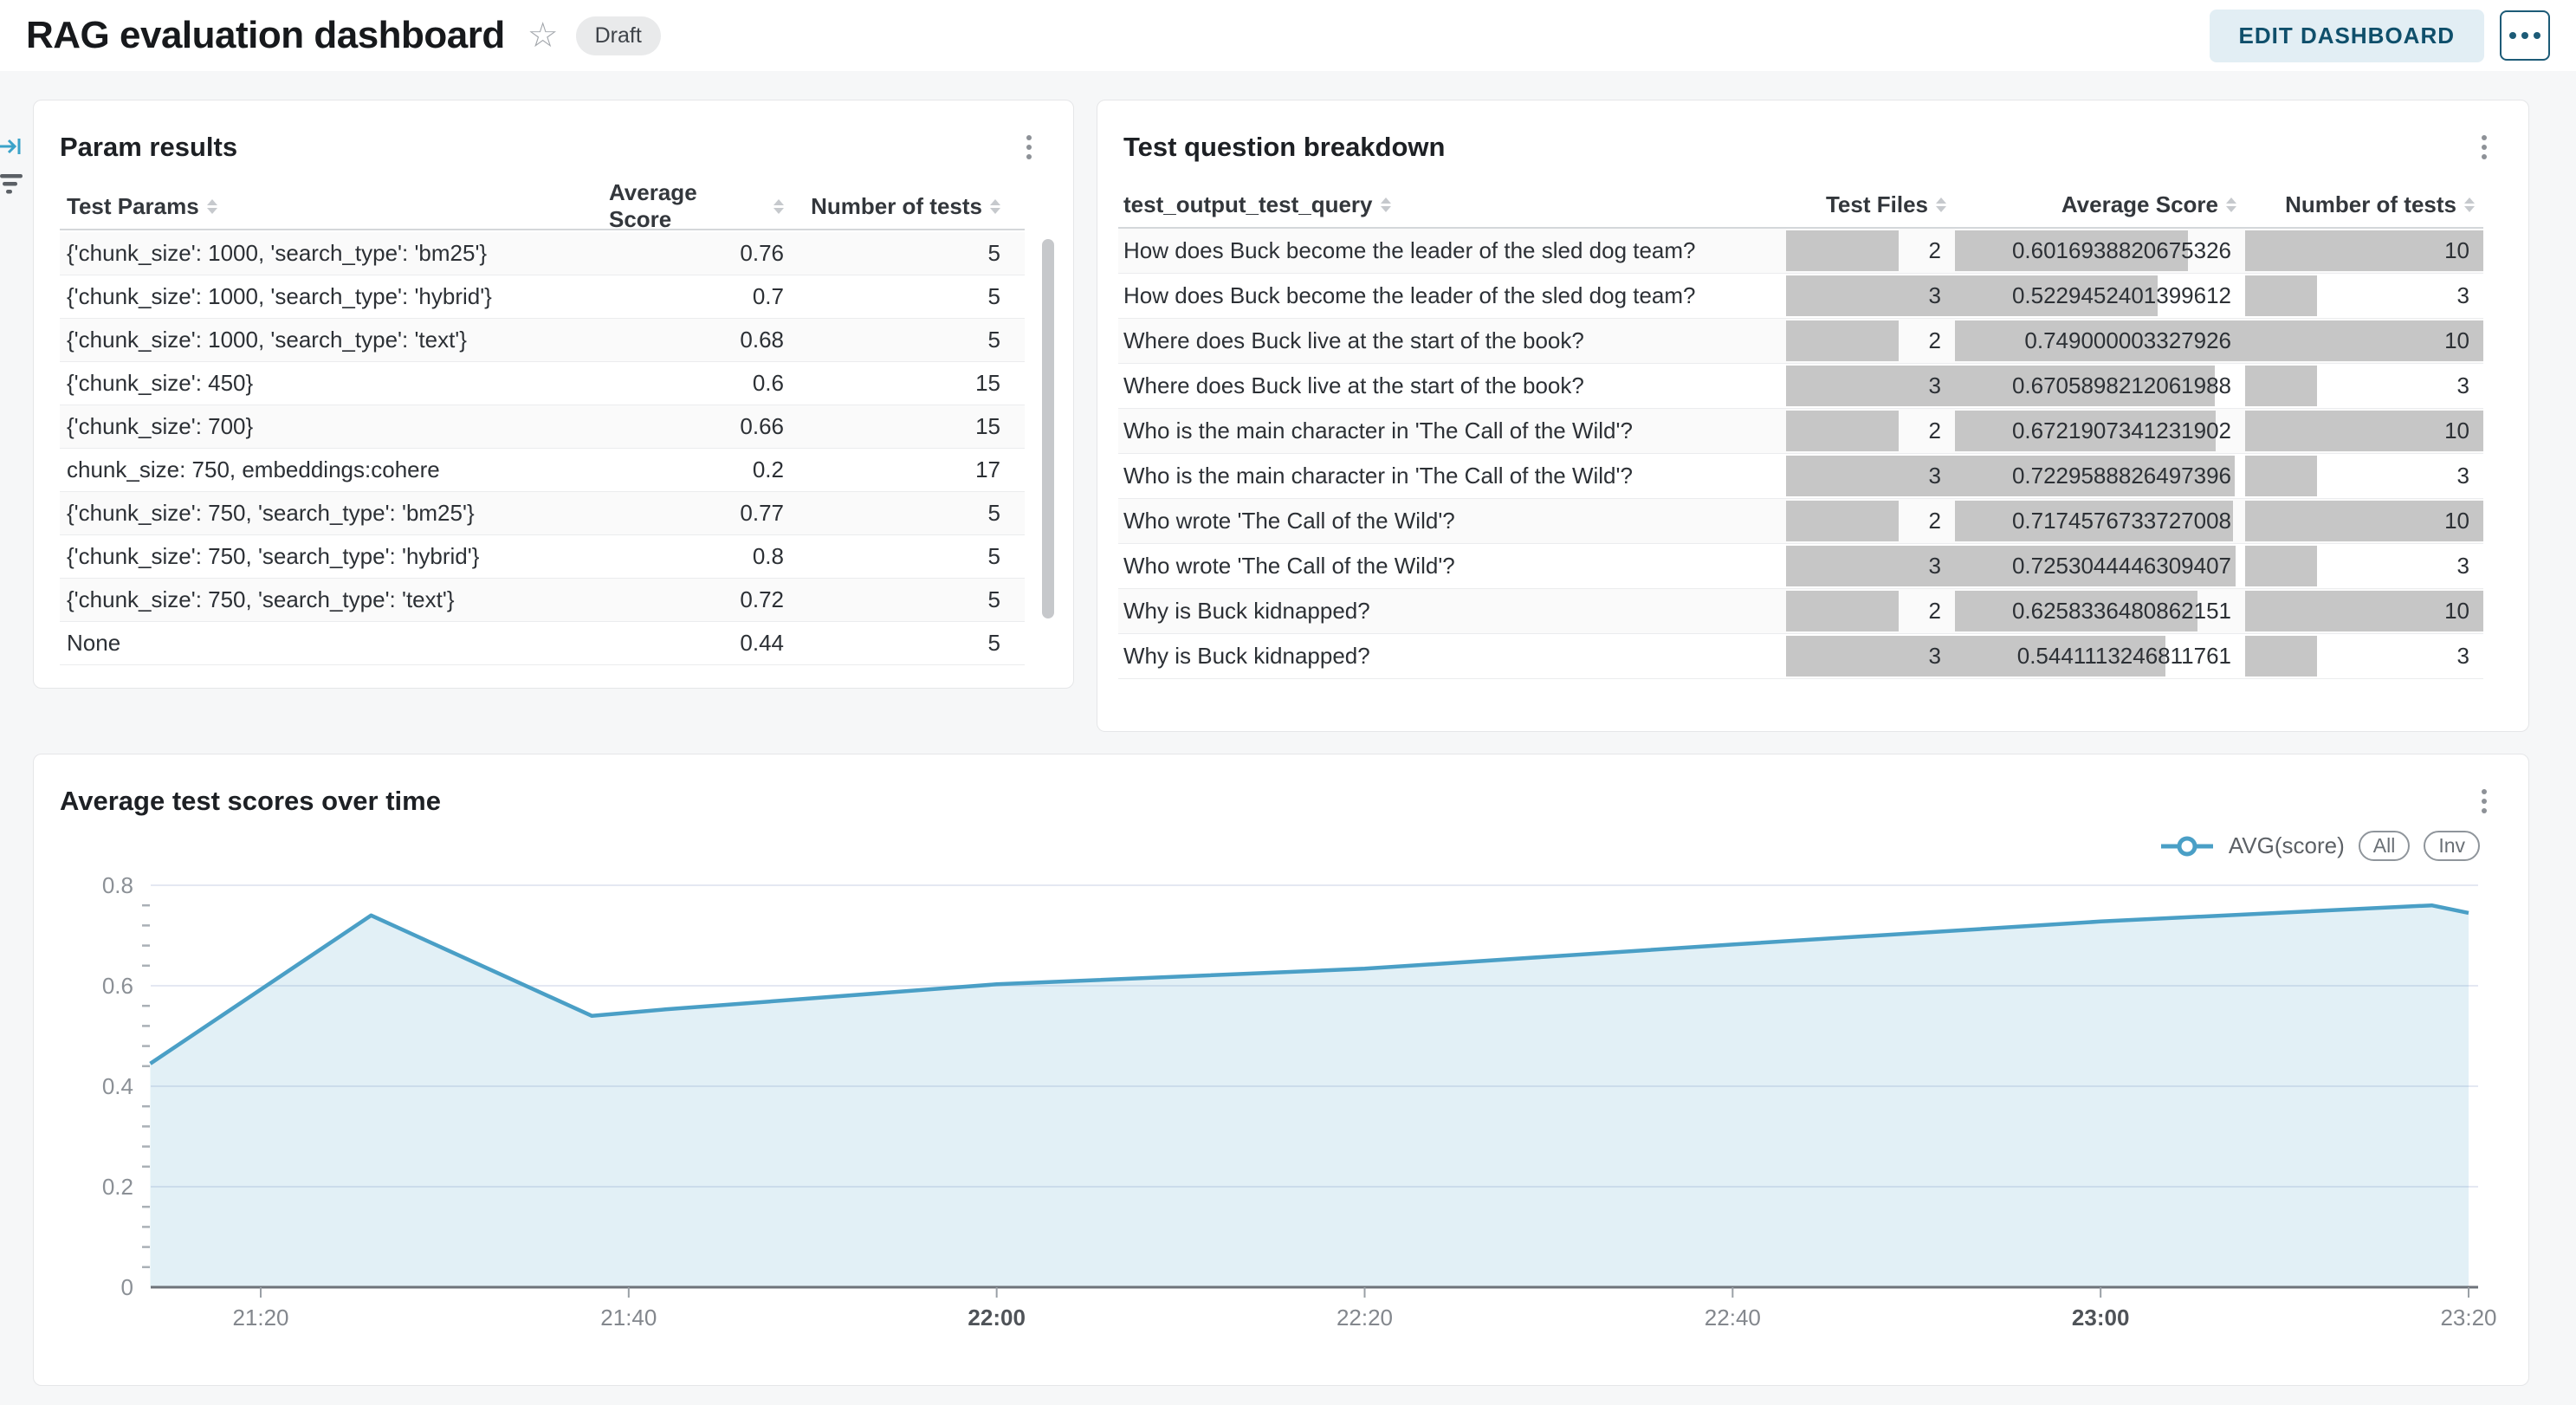 This screenshot has width=2576, height=1405. Describe the element at coordinates (768, 469) in the screenshot. I see `table-cell: 0.2` at that location.